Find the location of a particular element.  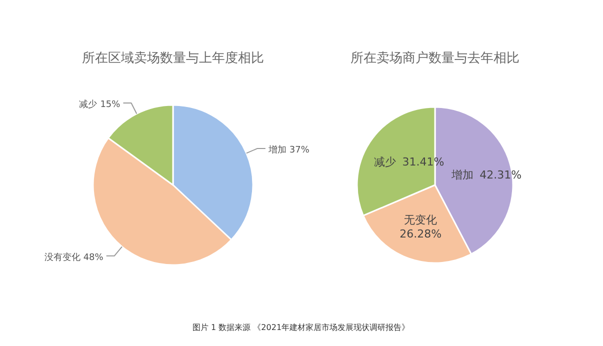

chart-title: 所在卖场商户数量与去年相比 is located at coordinates (435, 58).